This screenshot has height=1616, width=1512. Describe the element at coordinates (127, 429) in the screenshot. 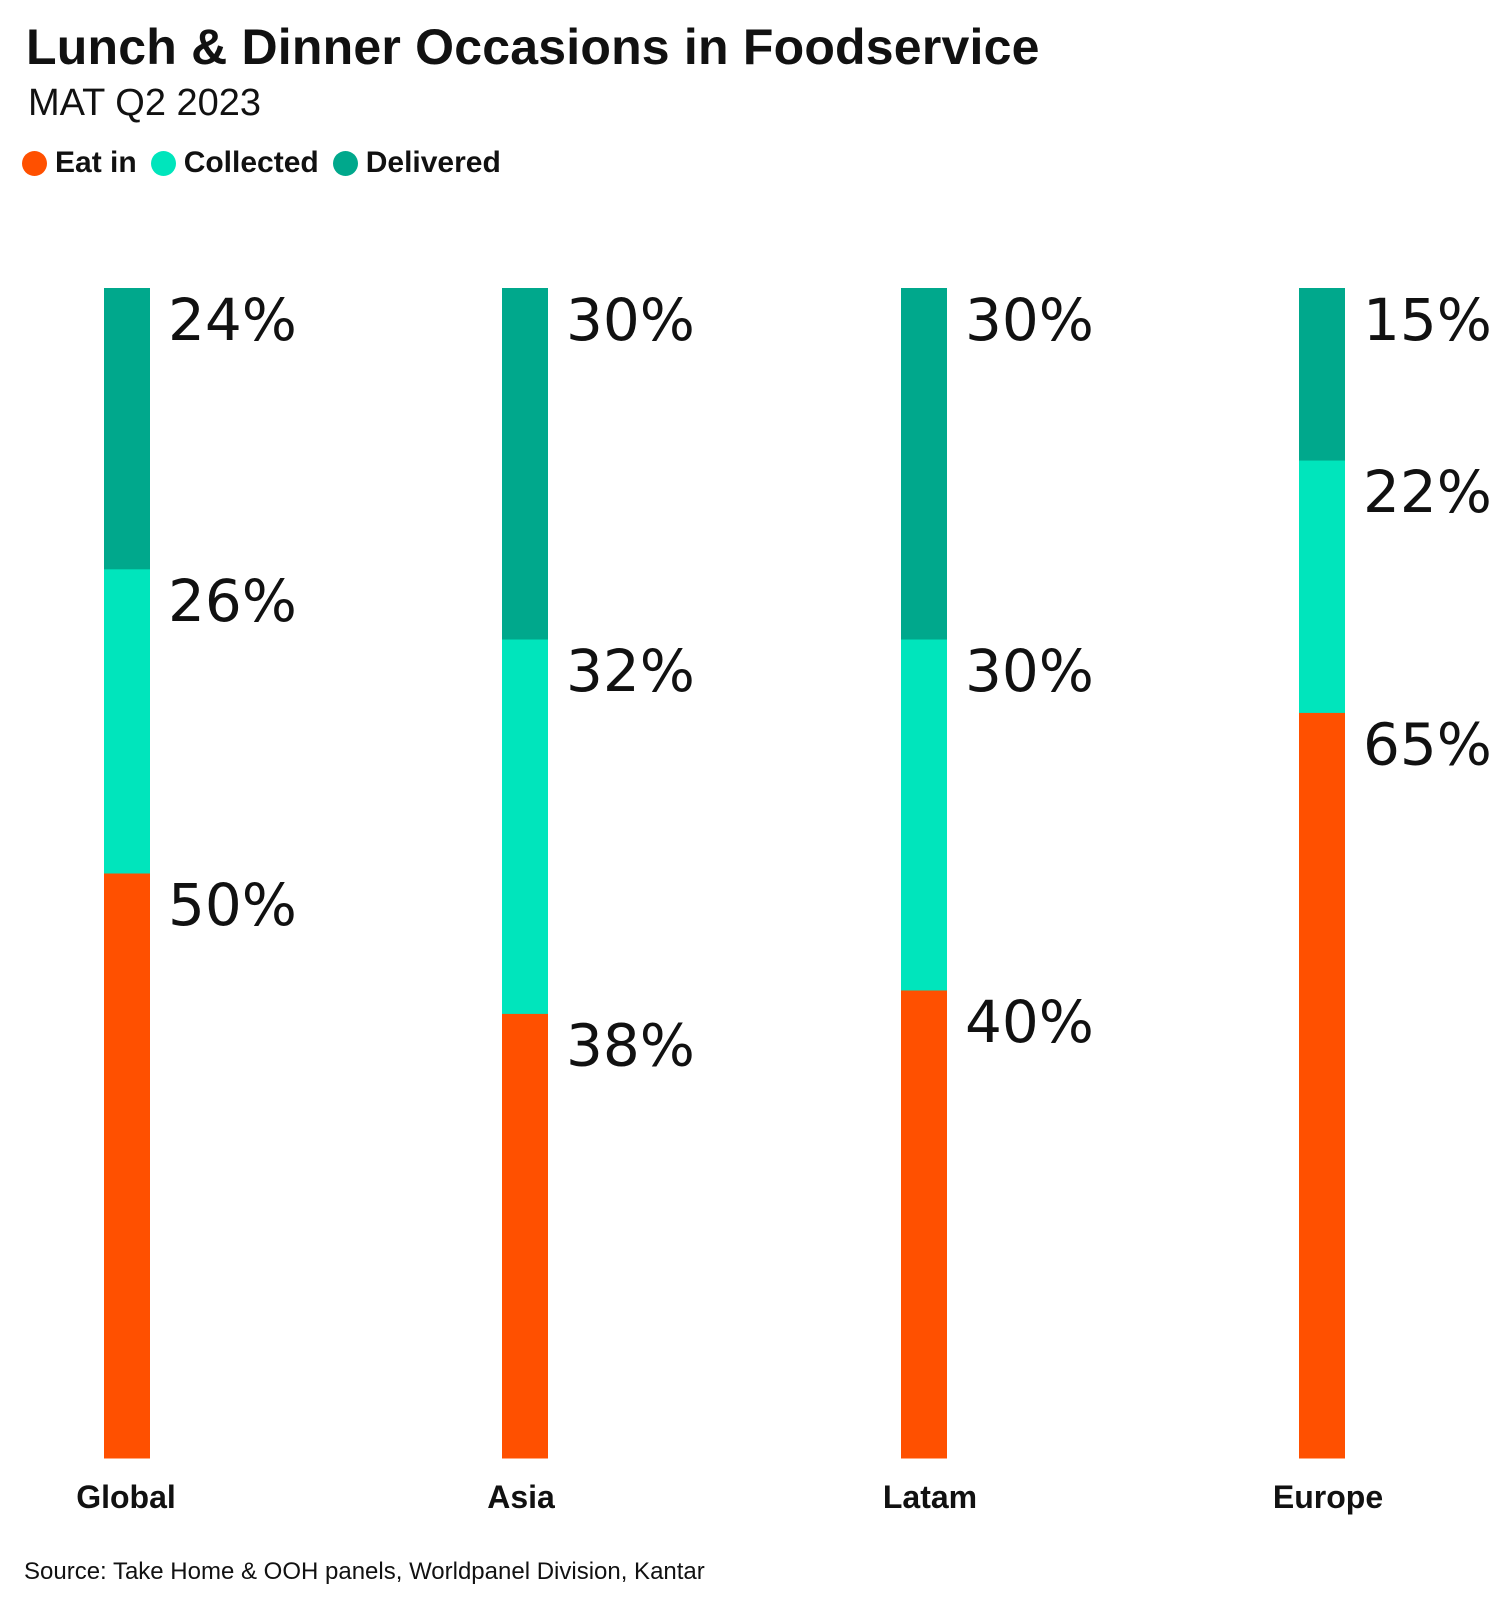

I see `bar-global-delivered` at that location.